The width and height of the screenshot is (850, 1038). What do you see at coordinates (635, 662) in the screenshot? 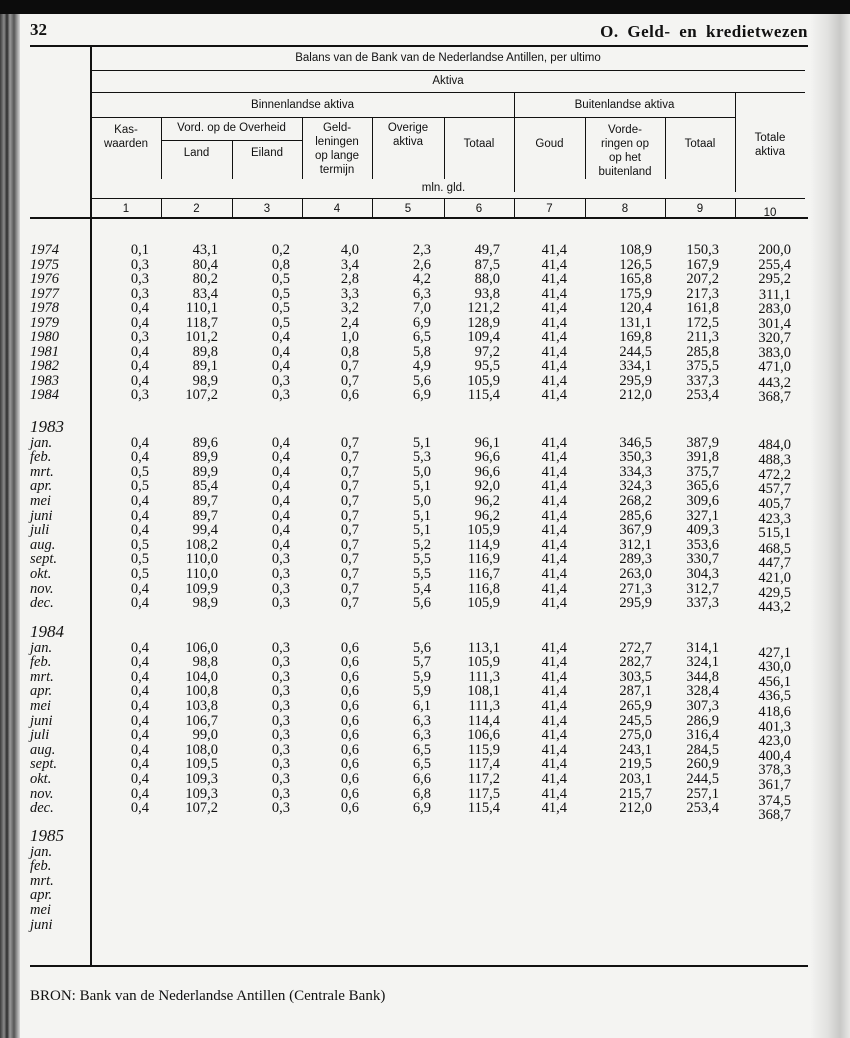
I see `table-cell: 282,7` at bounding box center [635, 662].